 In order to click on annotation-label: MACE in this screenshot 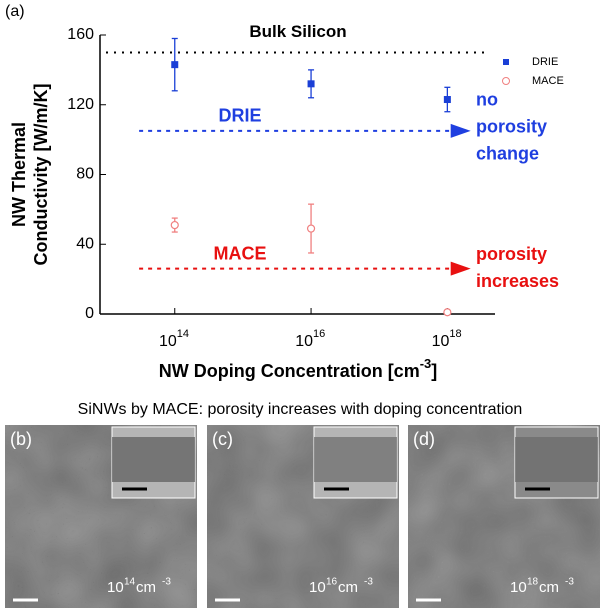, I will do `click(240, 253)`.